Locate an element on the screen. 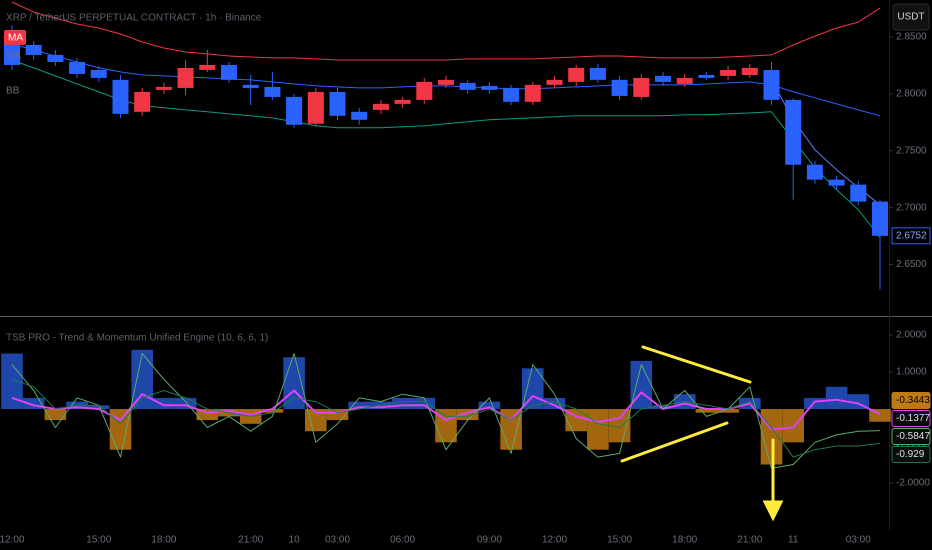 The height and width of the screenshot is (550, 932). x-tick-label: 06:00 is located at coordinates (402, 540).